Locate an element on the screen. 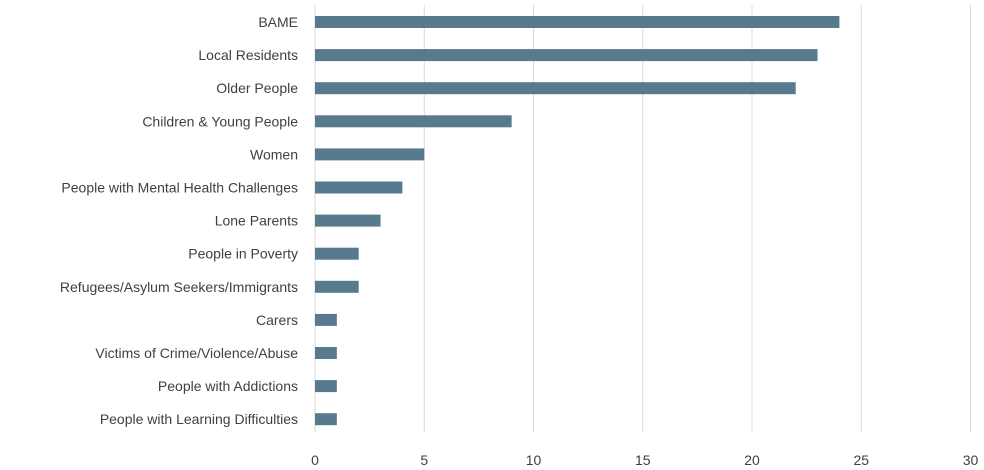 The width and height of the screenshot is (984, 470). category-label: People with Mental Health Challenges is located at coordinates (179, 188).